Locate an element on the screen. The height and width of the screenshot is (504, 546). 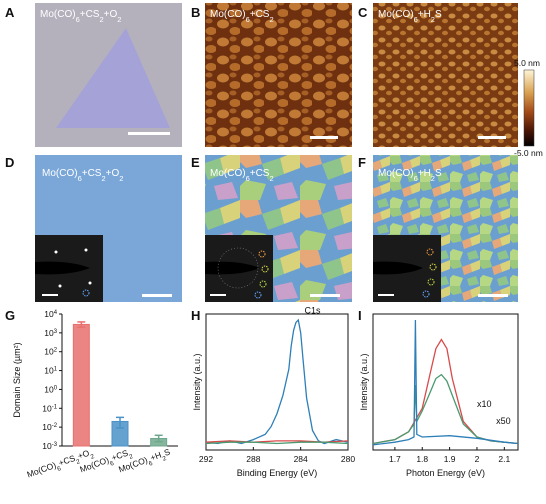
saed-spot-marker-F3 is located at coordinates (431, 282).